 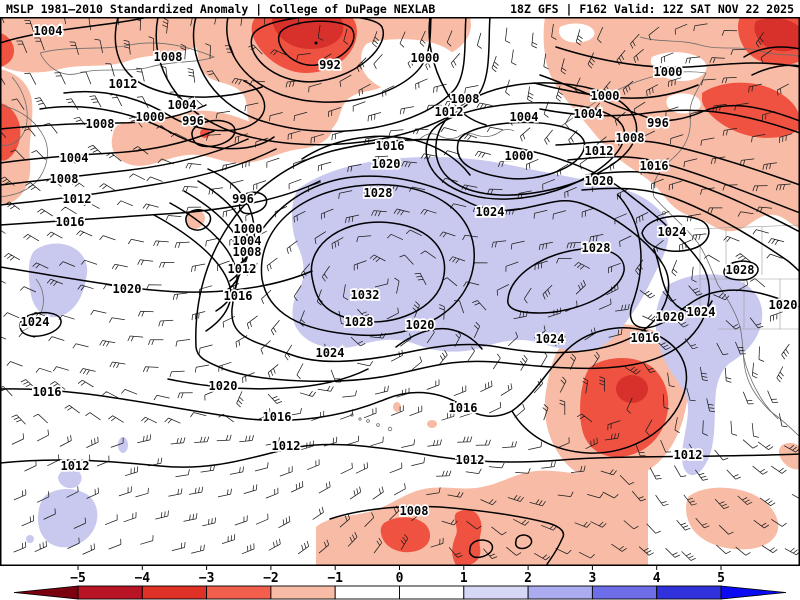 I want to click on colorbar-tick-label: −2, so click(x=271, y=578).